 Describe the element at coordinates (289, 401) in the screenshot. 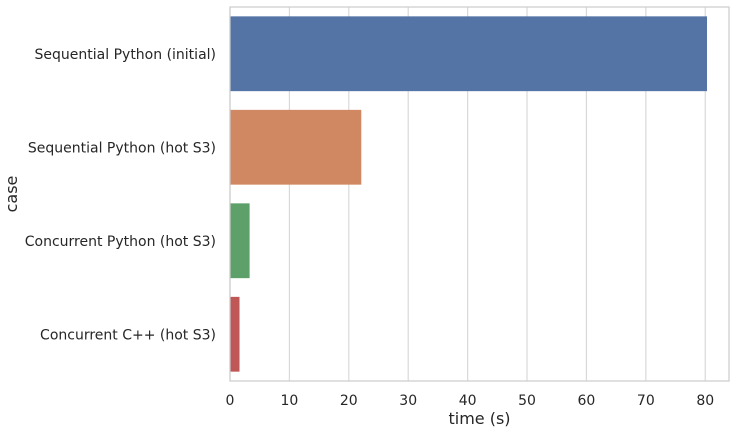

I see `x-tick-label: 10` at that location.